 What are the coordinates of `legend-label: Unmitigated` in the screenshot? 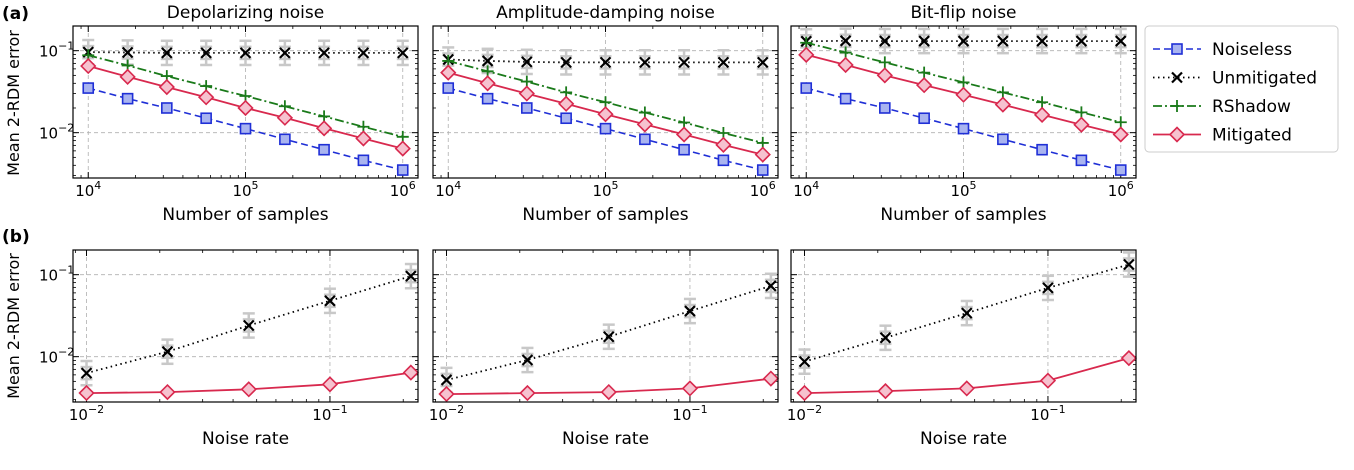 It's located at (1264, 79).